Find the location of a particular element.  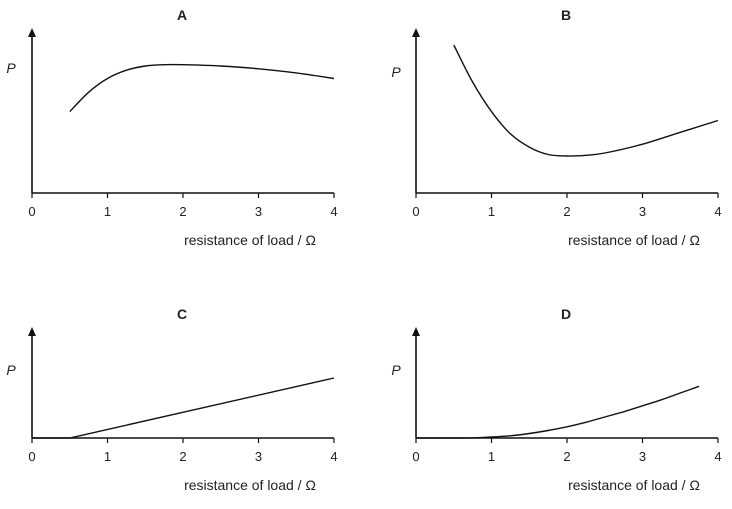

panel-title: D is located at coordinates (566, 314).